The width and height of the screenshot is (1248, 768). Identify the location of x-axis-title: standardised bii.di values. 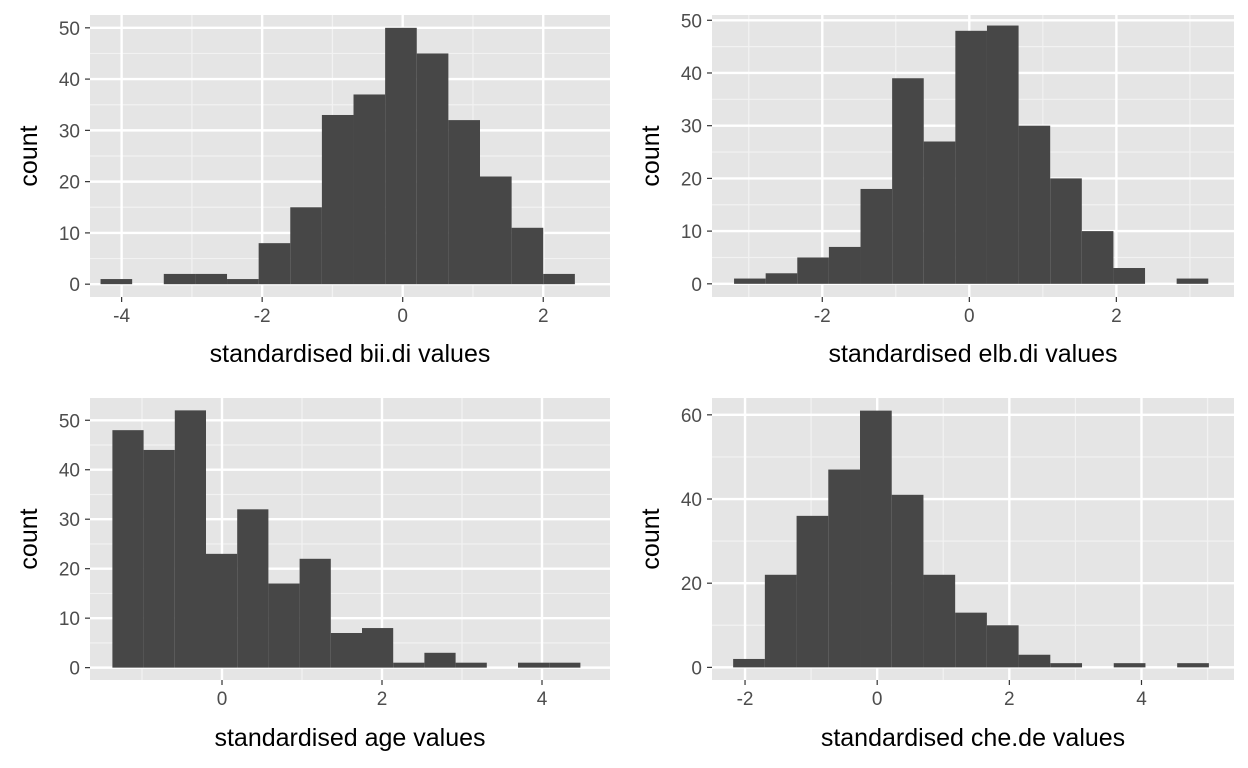
(350, 354).